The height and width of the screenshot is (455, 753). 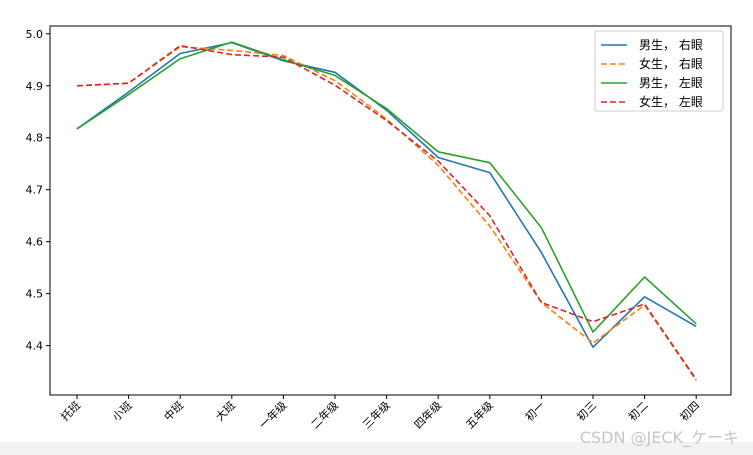 What do you see at coordinates (689, 410) in the screenshot?
I see `x-tick-label: 初四` at bounding box center [689, 410].